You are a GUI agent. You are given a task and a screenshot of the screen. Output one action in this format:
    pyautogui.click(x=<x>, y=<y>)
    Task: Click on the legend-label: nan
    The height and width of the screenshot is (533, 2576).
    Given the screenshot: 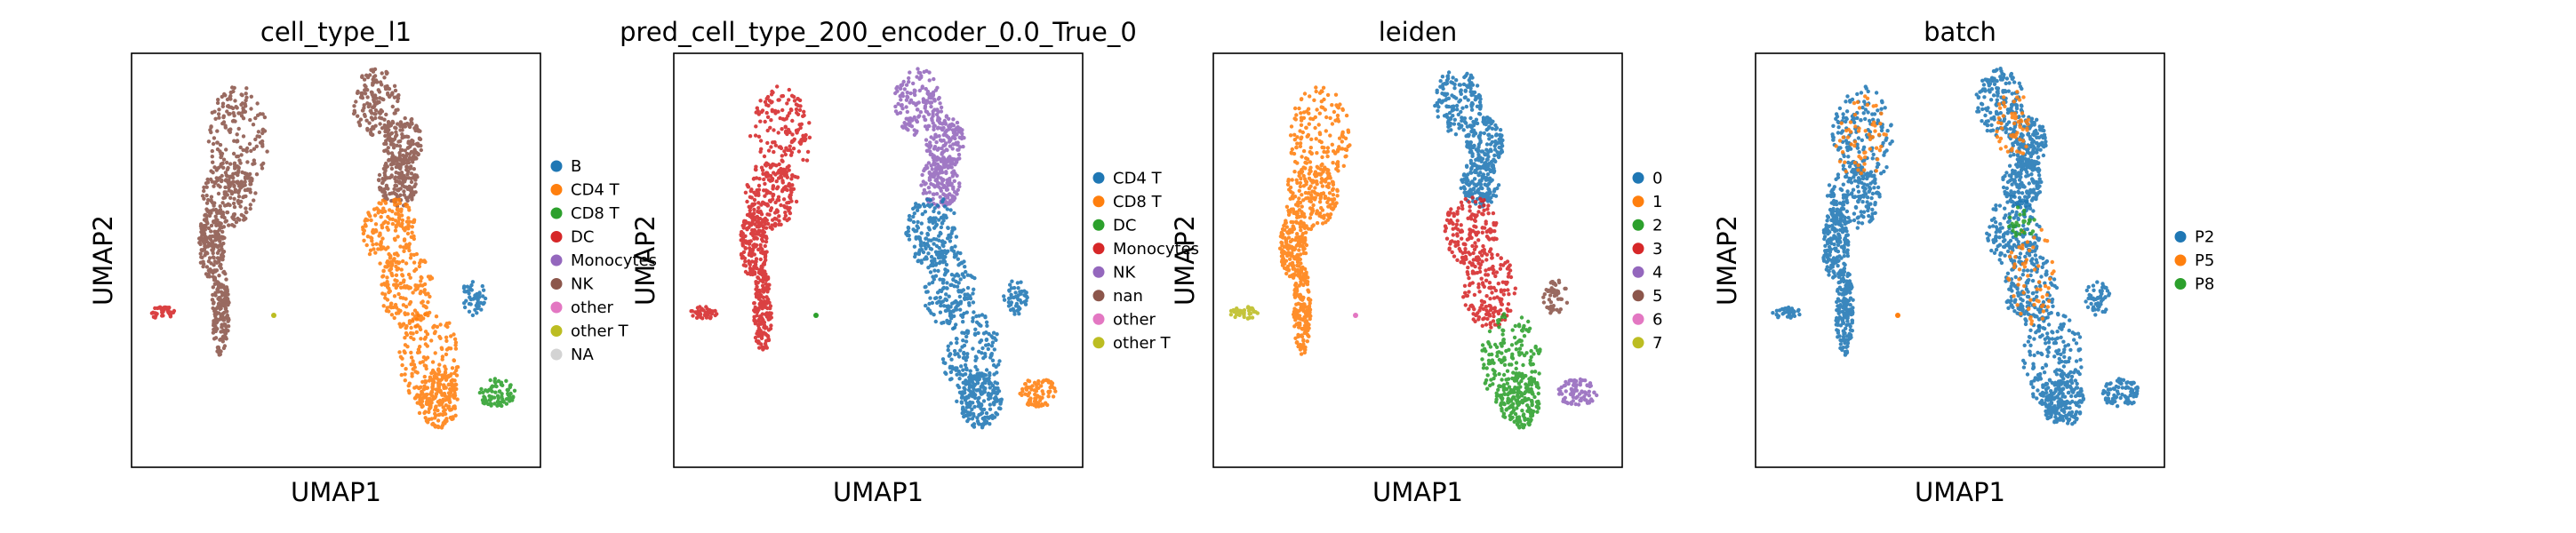 What is the action you would take?
    pyautogui.click(x=1128, y=296)
    